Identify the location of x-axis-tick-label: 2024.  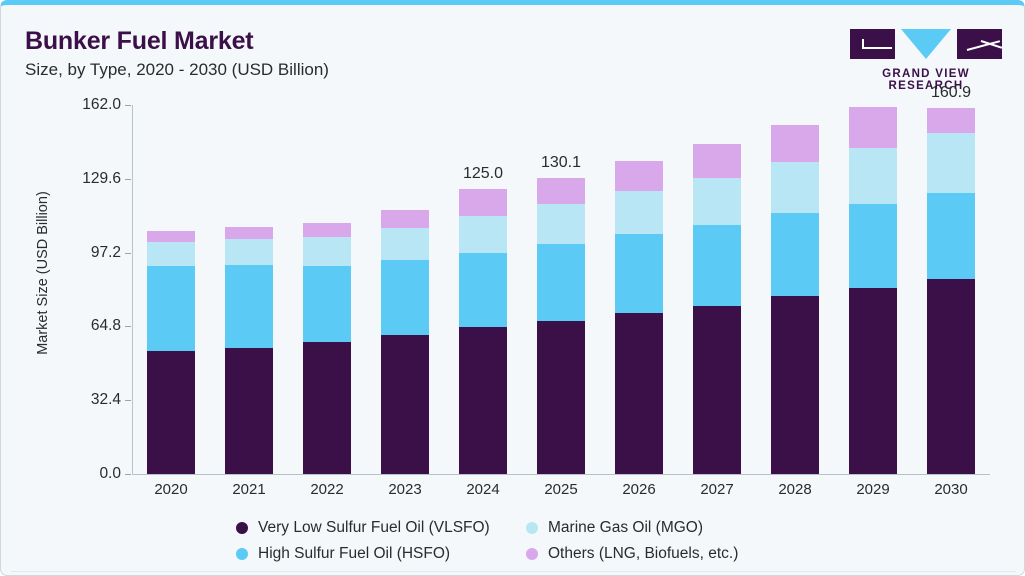
(483, 489).